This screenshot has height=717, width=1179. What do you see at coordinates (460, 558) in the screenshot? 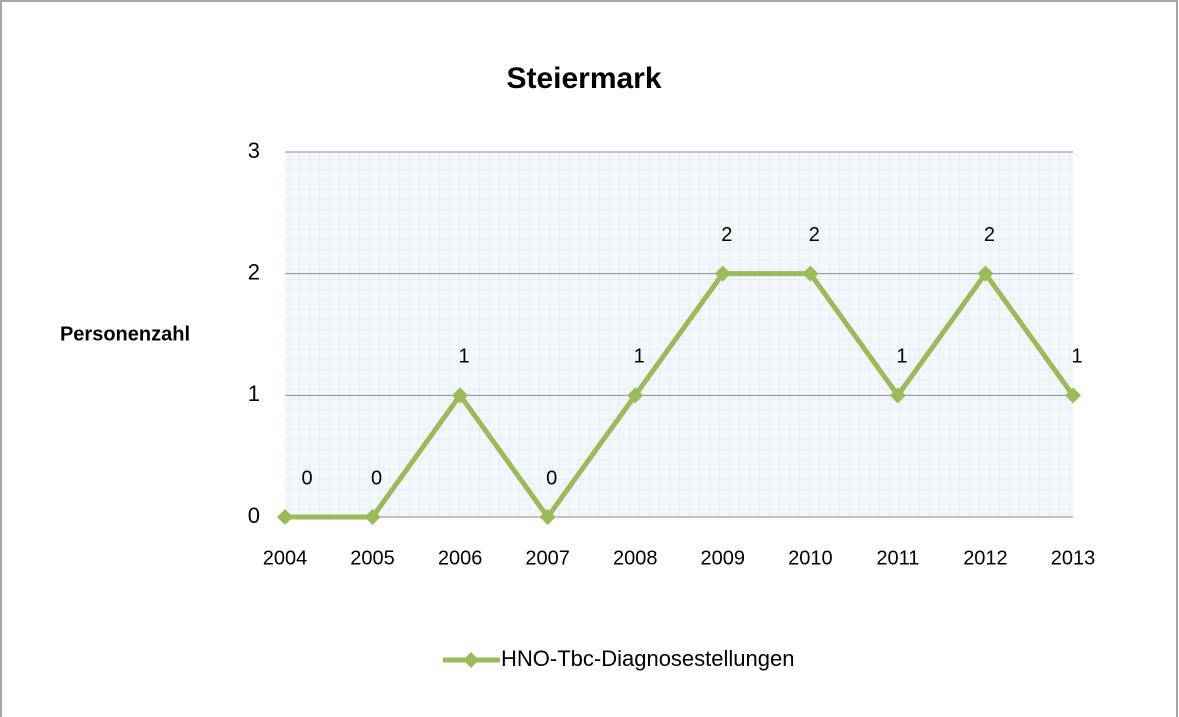
I see `x-tick-label: 2006` at bounding box center [460, 558].